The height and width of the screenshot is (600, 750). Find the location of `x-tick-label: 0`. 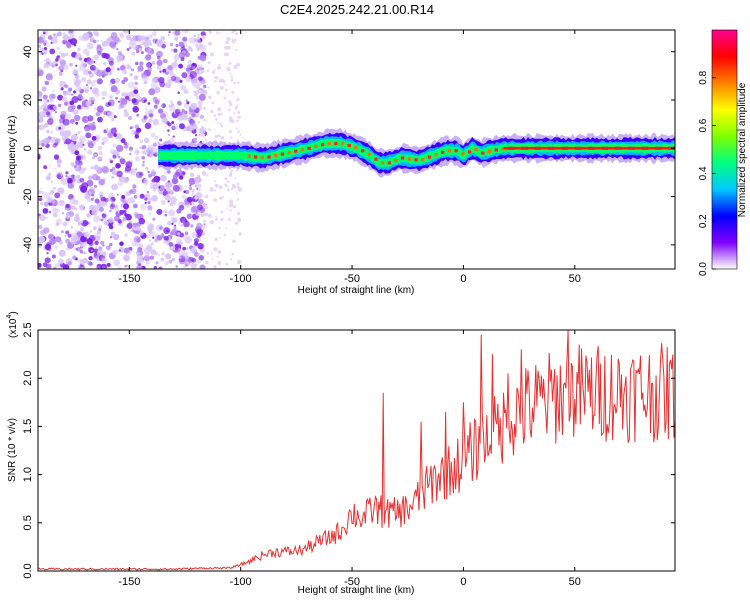

x-tick-label: 0 is located at coordinates (463, 582).